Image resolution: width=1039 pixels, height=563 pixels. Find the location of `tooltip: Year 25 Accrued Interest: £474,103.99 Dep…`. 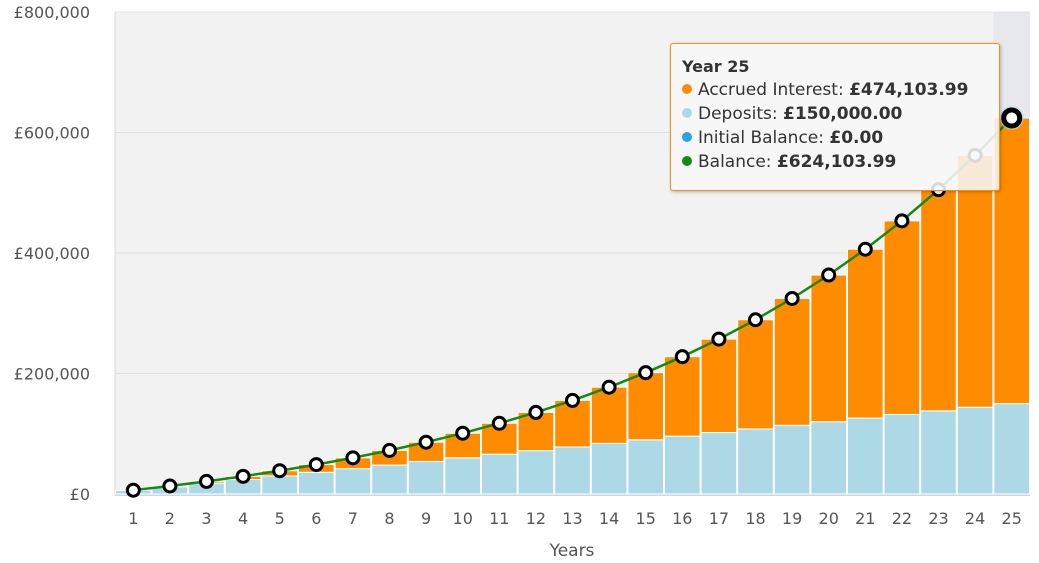

tooltip: Year 25 Accrued Interest: £474,103.99 Dep… is located at coordinates (835, 117).